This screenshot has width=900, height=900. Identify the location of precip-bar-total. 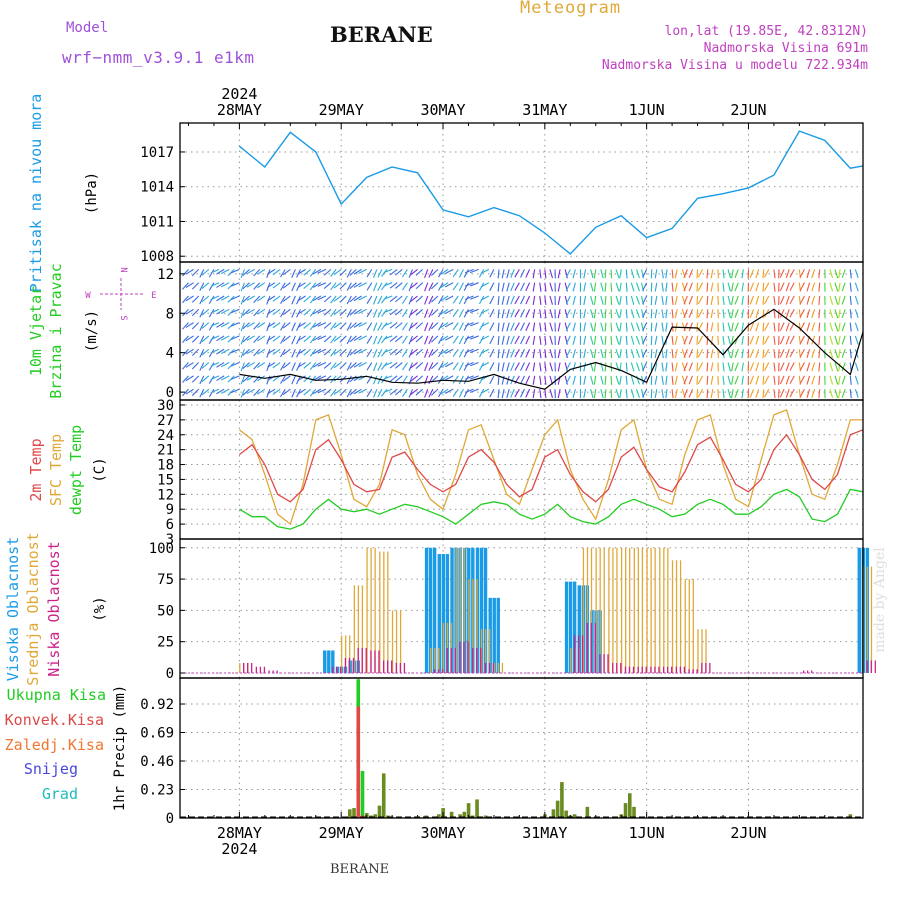
(468, 810).